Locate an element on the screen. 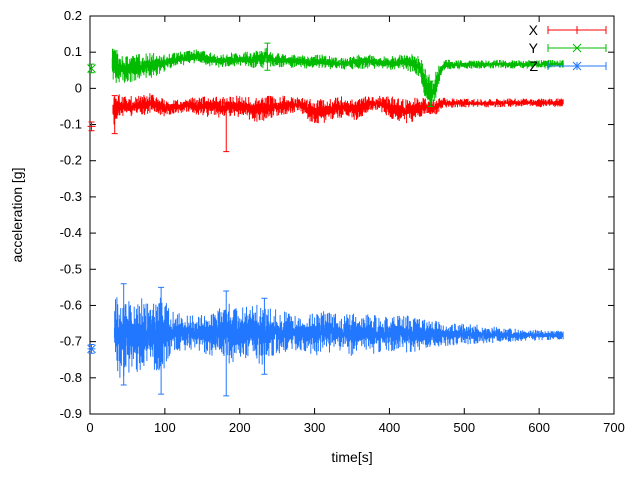  x-tick-label: 200 is located at coordinates (240, 427).